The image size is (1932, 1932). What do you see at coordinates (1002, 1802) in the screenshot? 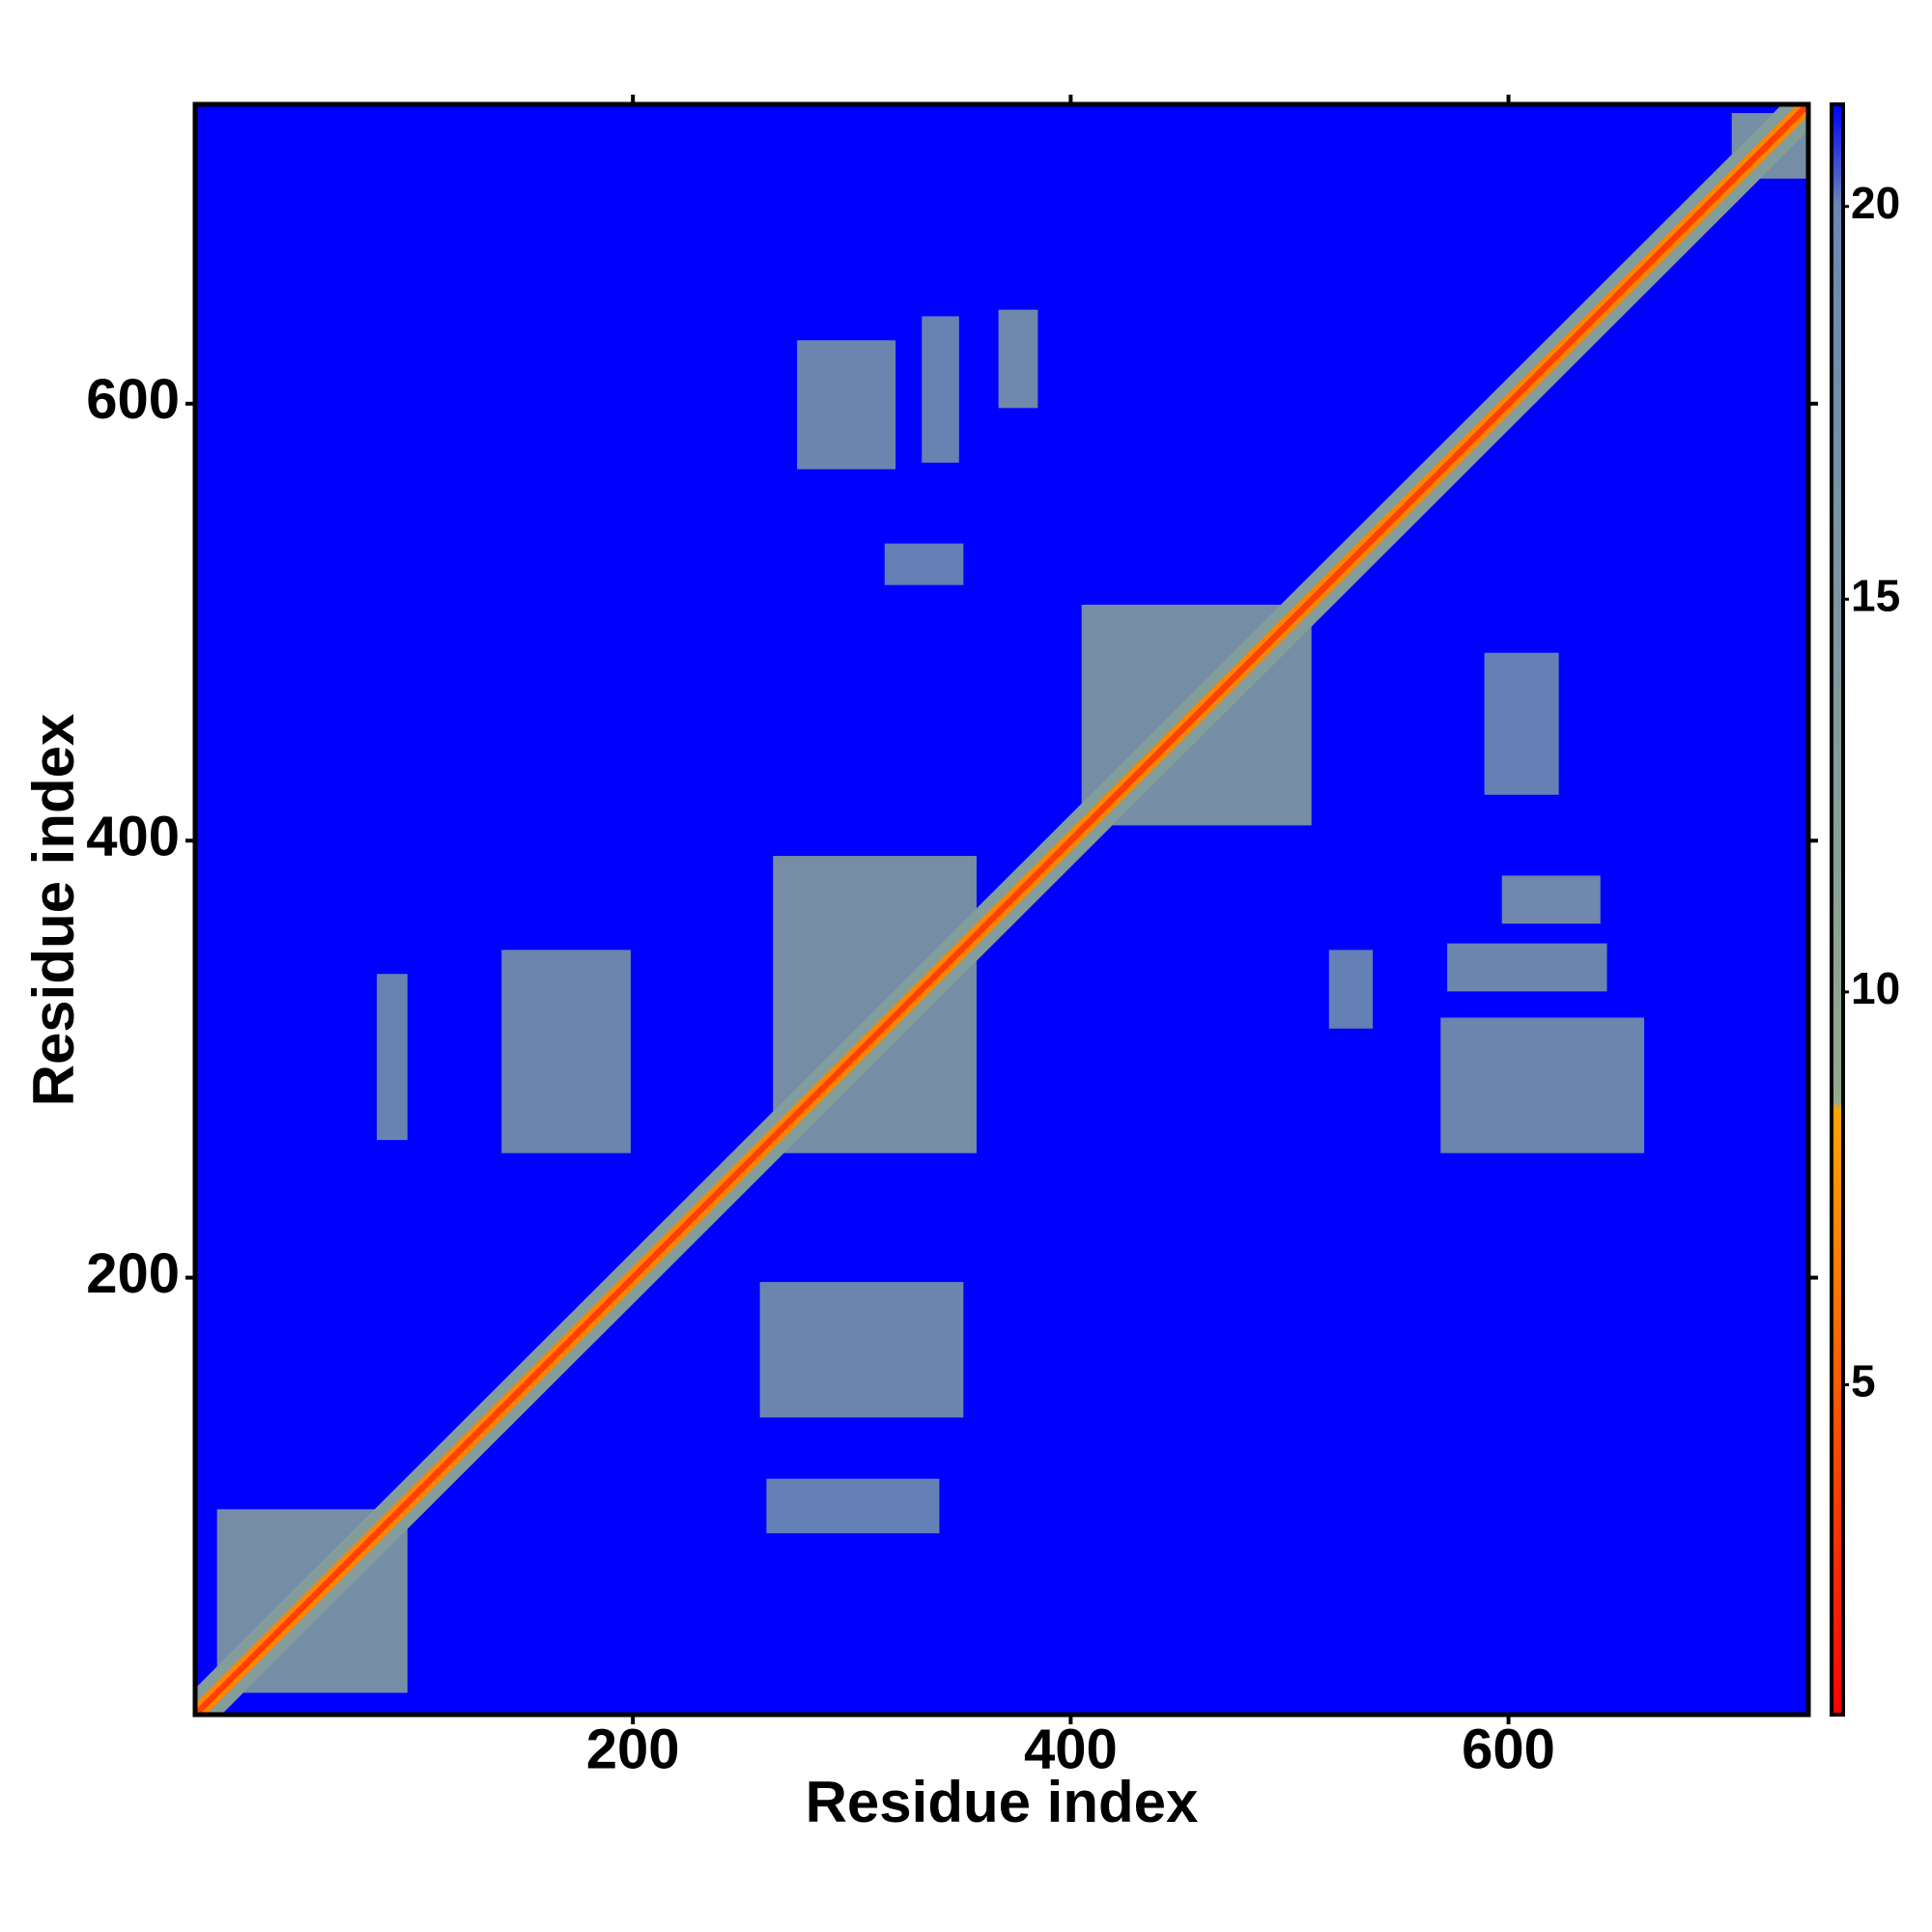
I see `x-axis-title: Residue index` at bounding box center [1002, 1802].